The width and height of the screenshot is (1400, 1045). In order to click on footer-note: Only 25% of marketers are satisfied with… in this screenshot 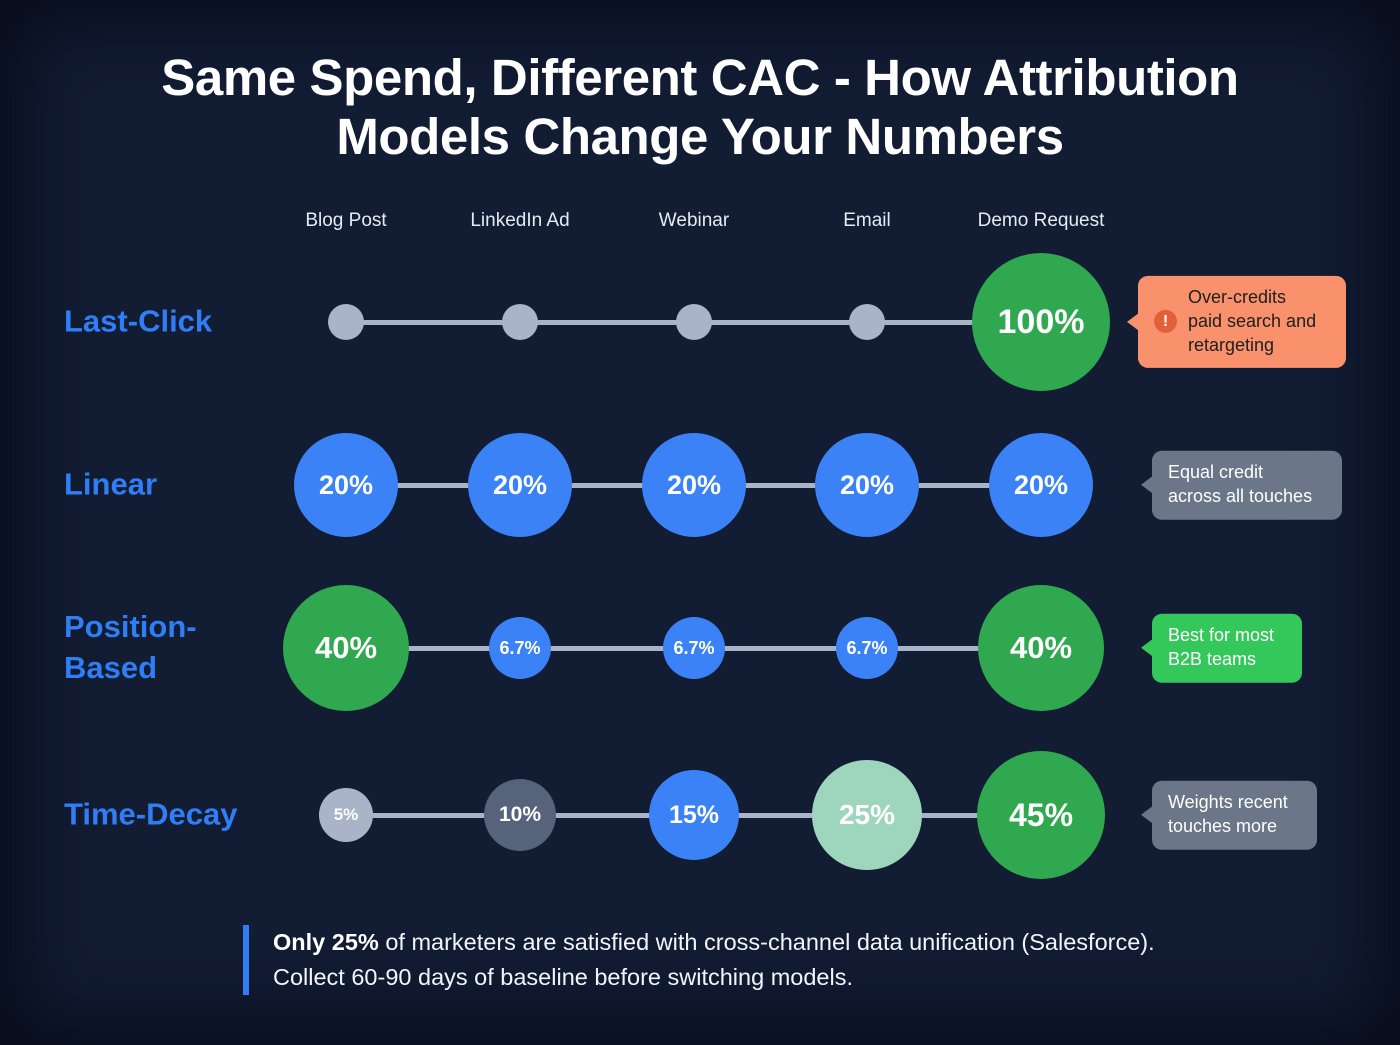, I will do `click(733, 960)`.